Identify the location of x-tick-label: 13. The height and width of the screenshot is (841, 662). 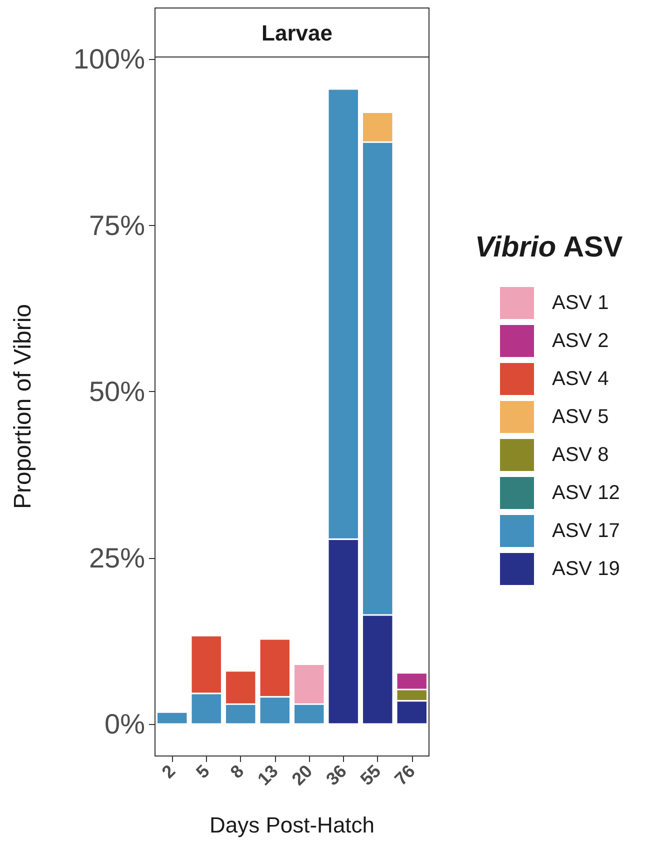
(268, 775).